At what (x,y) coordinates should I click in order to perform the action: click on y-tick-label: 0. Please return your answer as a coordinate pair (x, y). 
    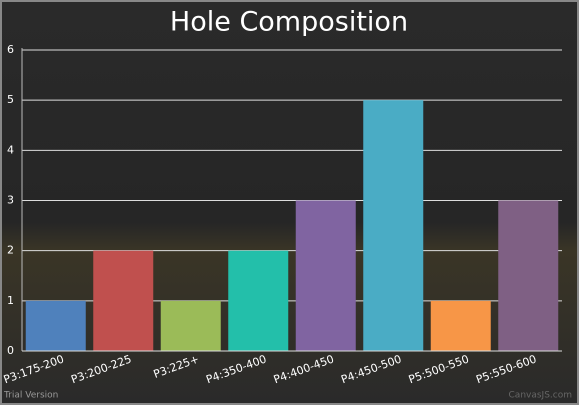
    Looking at the image, I should click on (10, 350).